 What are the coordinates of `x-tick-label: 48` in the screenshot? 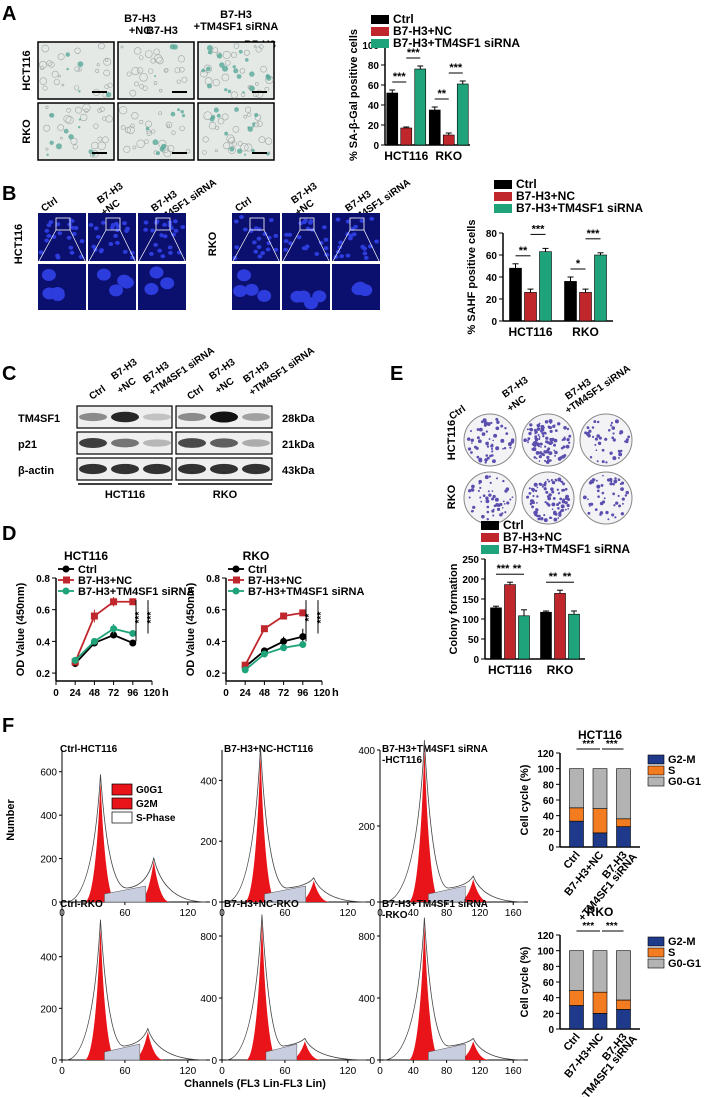 It's located at (95, 693).